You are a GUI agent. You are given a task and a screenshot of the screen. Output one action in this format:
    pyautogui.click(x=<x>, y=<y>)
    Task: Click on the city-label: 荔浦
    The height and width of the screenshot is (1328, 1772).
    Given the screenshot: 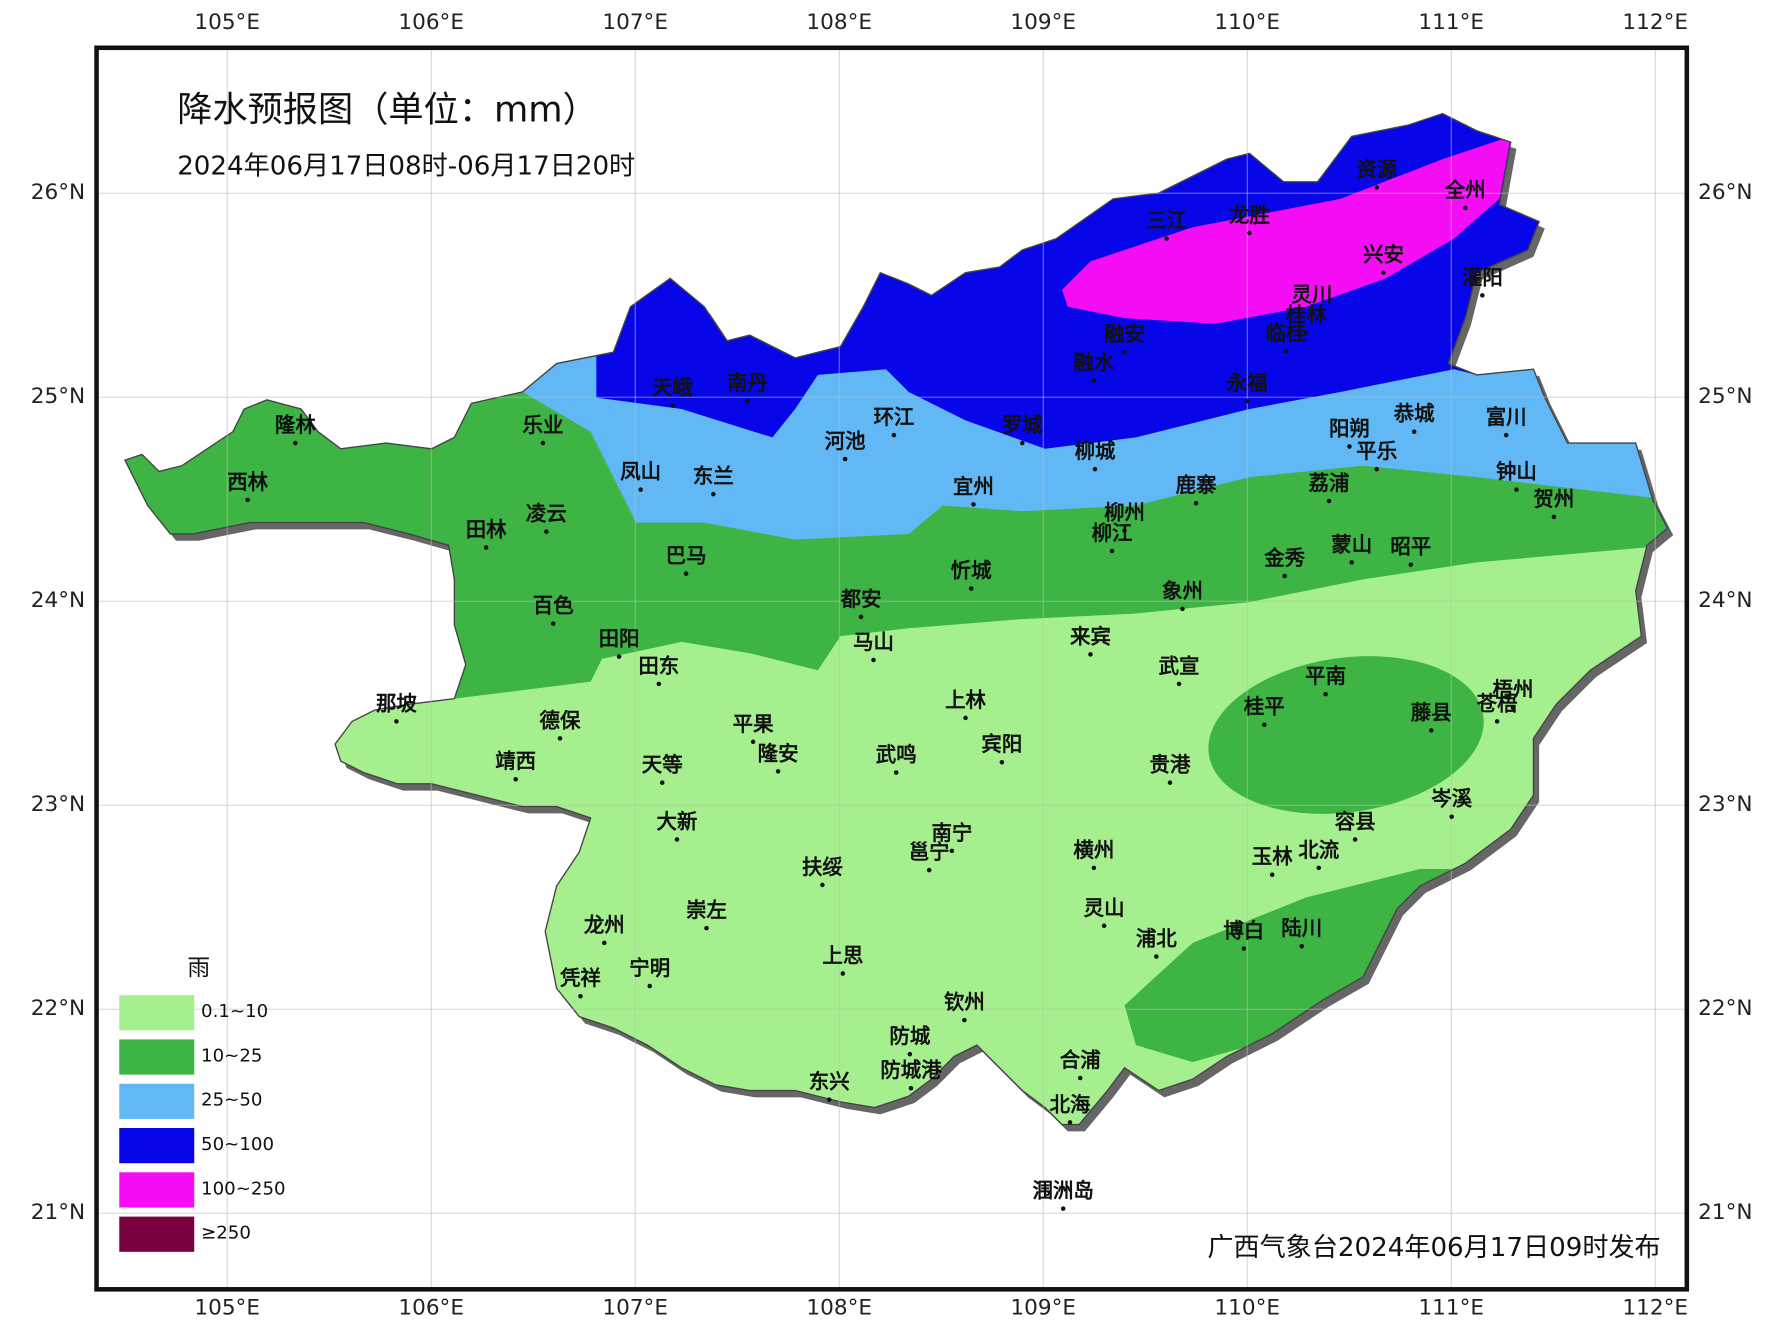 What is the action you would take?
    pyautogui.click(x=1329, y=483)
    